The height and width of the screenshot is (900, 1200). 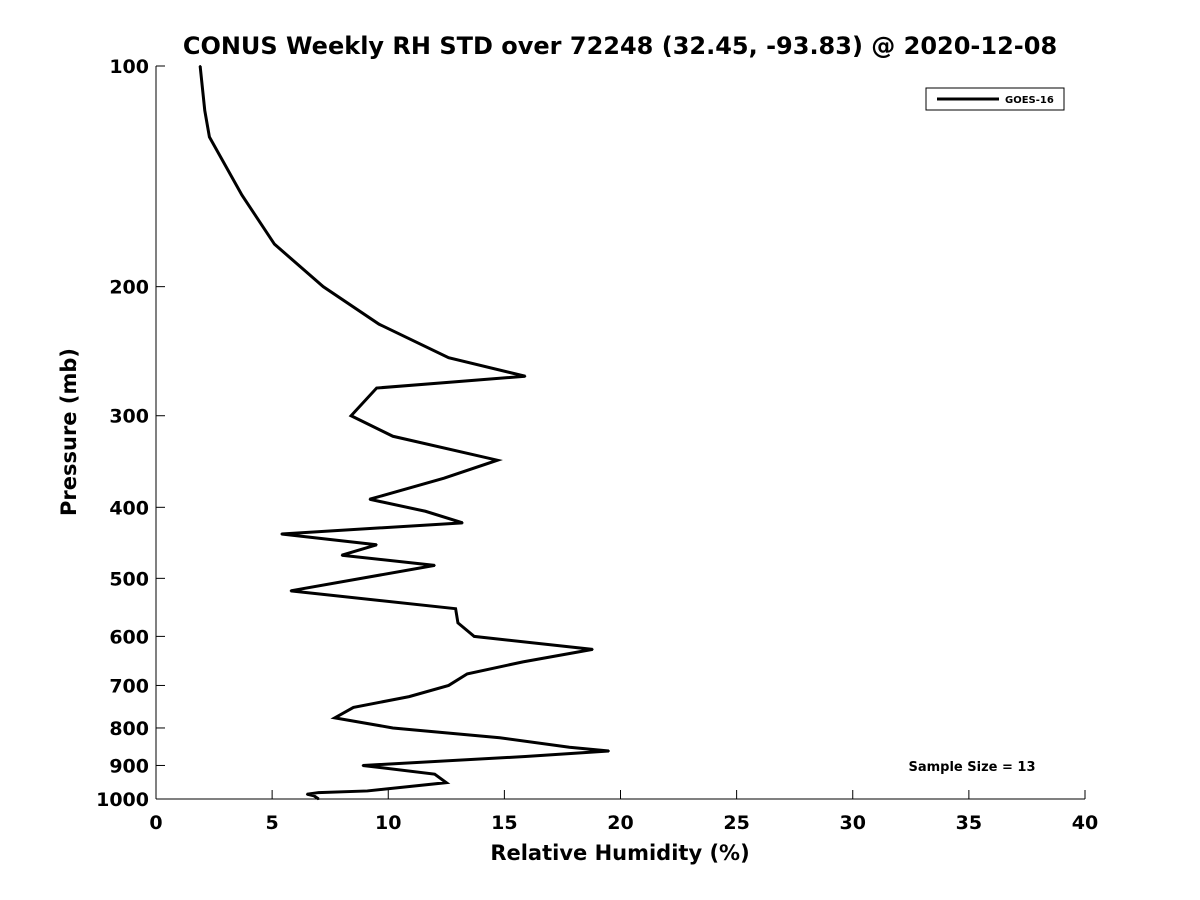 I want to click on x-tick-label: 40, so click(x=1085, y=823).